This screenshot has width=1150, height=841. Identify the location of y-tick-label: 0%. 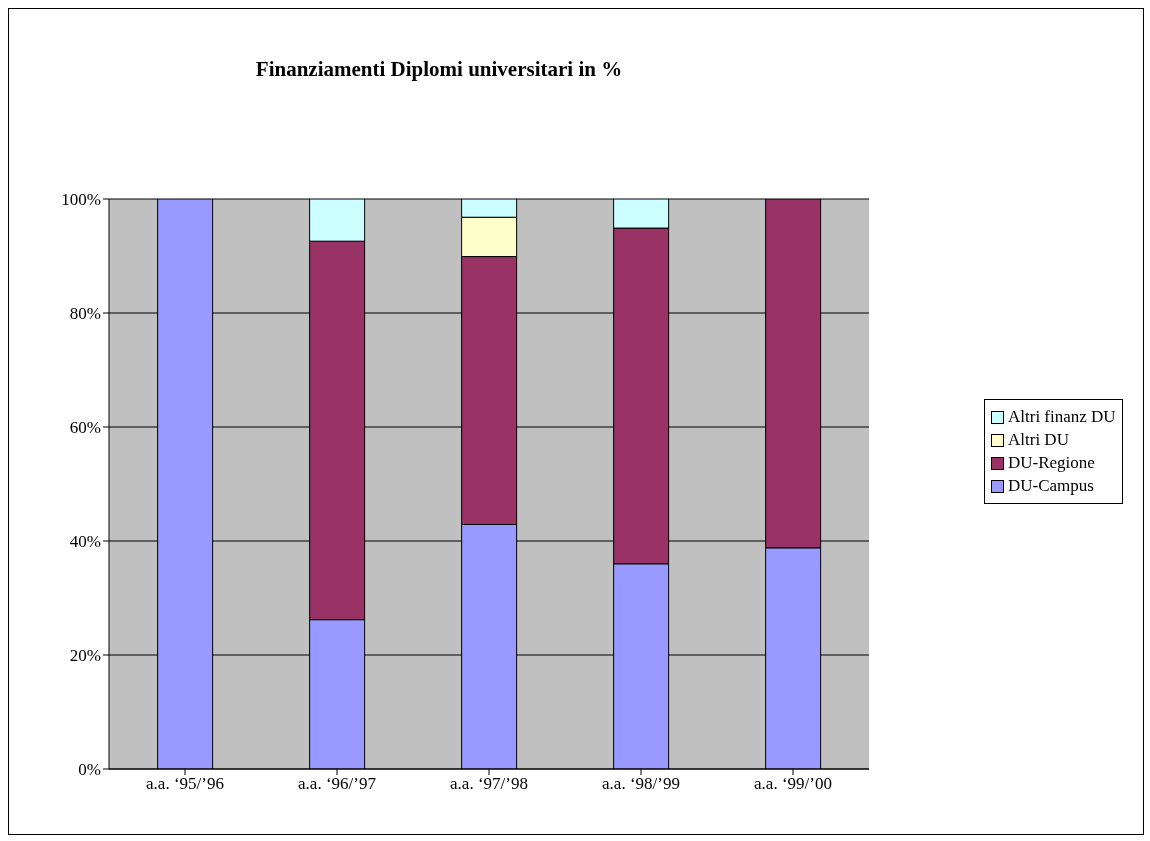
(89, 770).